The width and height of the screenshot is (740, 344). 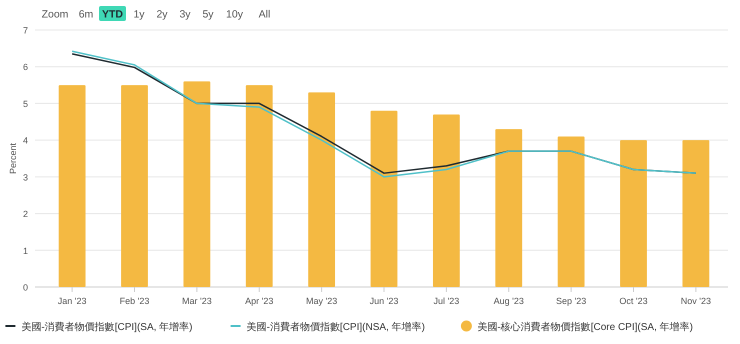 What do you see at coordinates (633, 301) in the screenshot?
I see `x-tick-label: Oct '23` at bounding box center [633, 301].